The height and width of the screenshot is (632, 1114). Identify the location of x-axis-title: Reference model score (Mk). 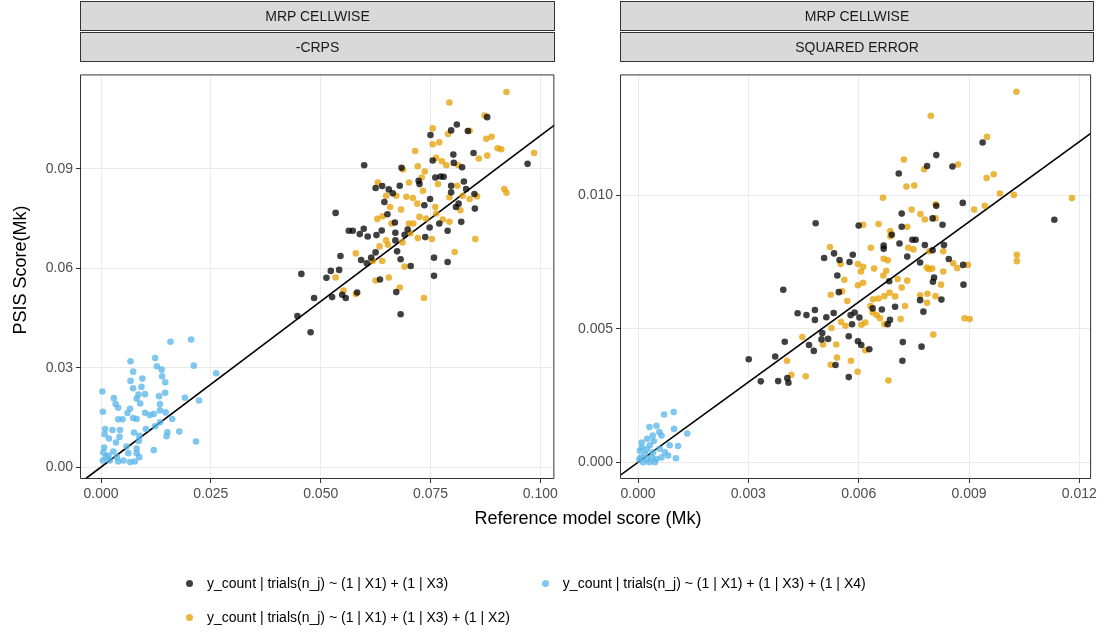
(588, 518).